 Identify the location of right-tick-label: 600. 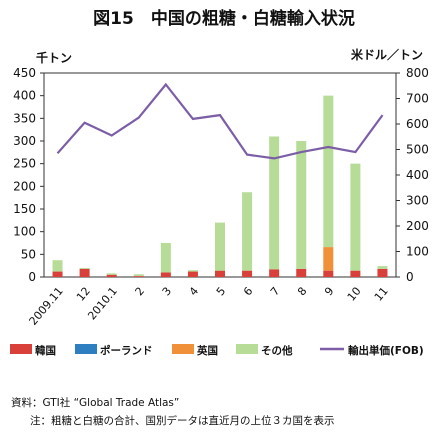
(417, 124).